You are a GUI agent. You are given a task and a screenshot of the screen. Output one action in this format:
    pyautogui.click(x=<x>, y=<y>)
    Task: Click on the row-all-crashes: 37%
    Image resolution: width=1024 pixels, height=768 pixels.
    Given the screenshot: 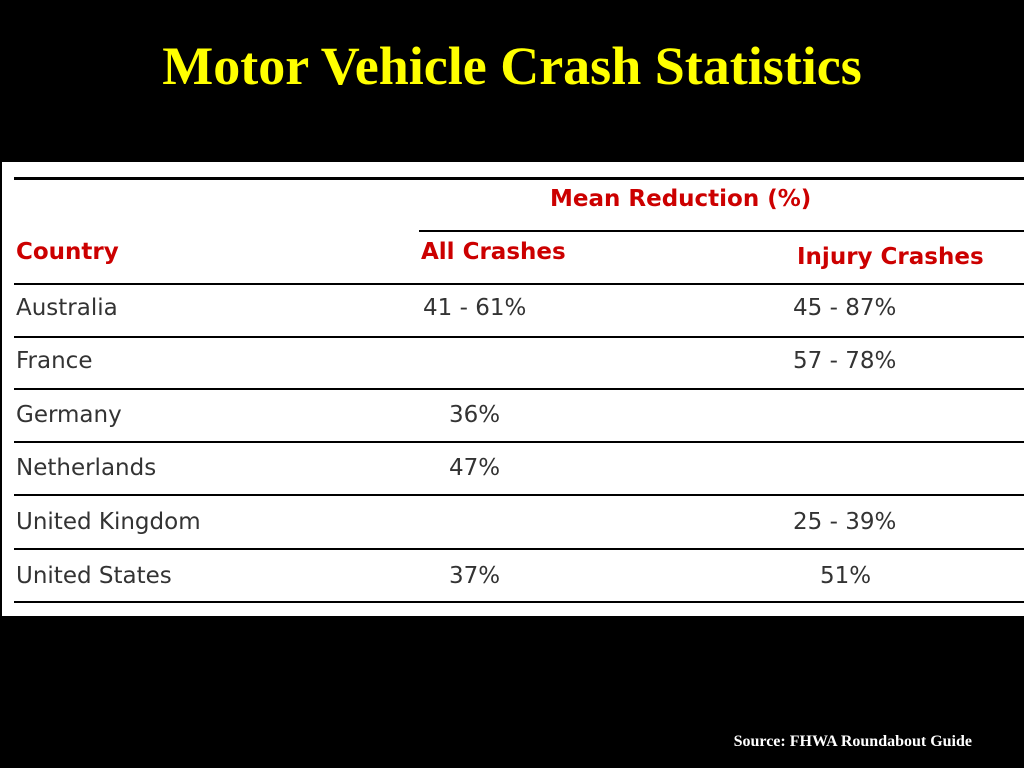 What is the action you would take?
    pyautogui.click(x=475, y=576)
    